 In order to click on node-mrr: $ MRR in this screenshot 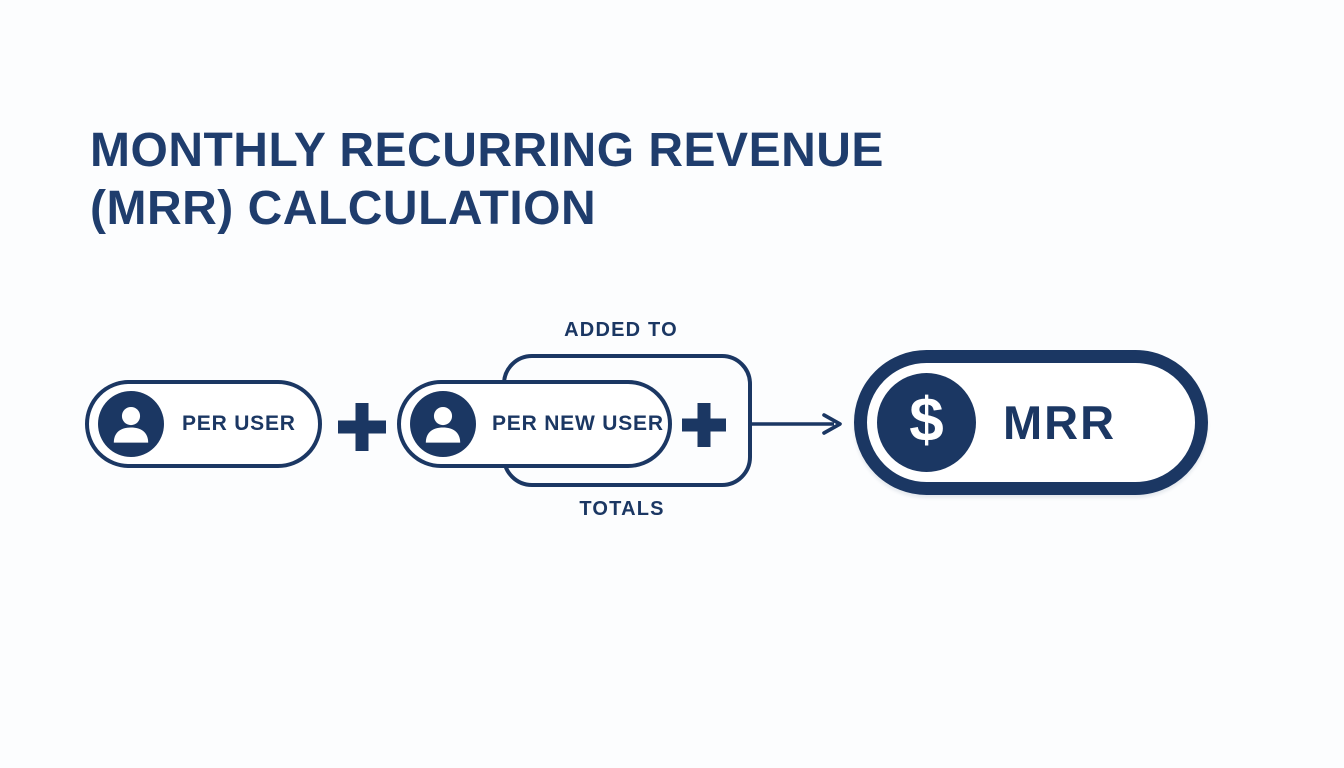, I will do `click(1031, 422)`.